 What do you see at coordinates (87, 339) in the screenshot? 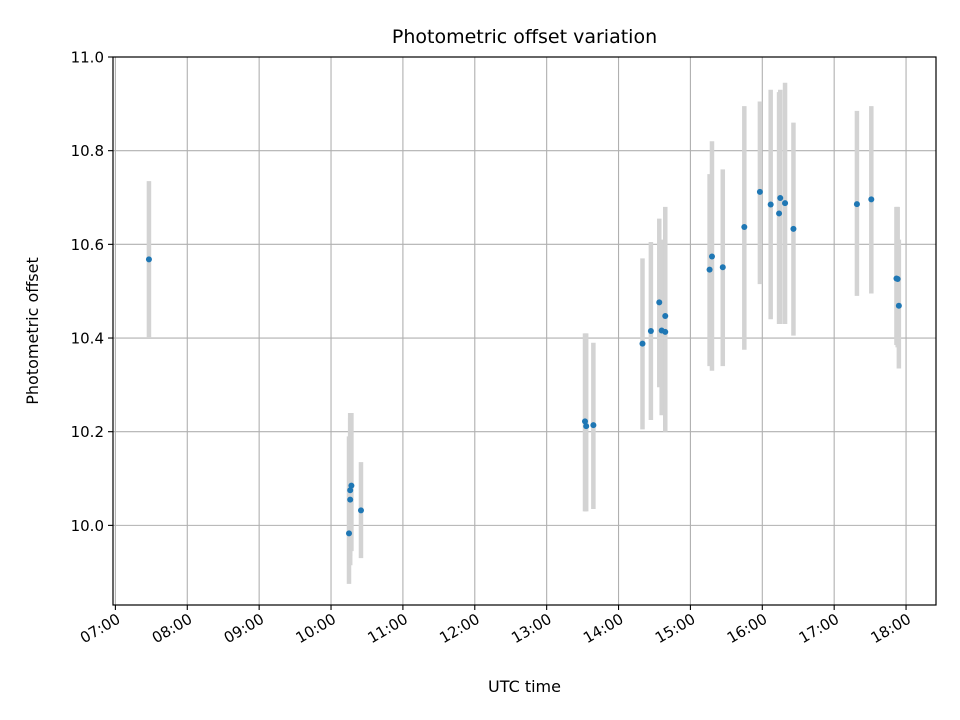
I see `y-tick-label: 10.4` at bounding box center [87, 339].